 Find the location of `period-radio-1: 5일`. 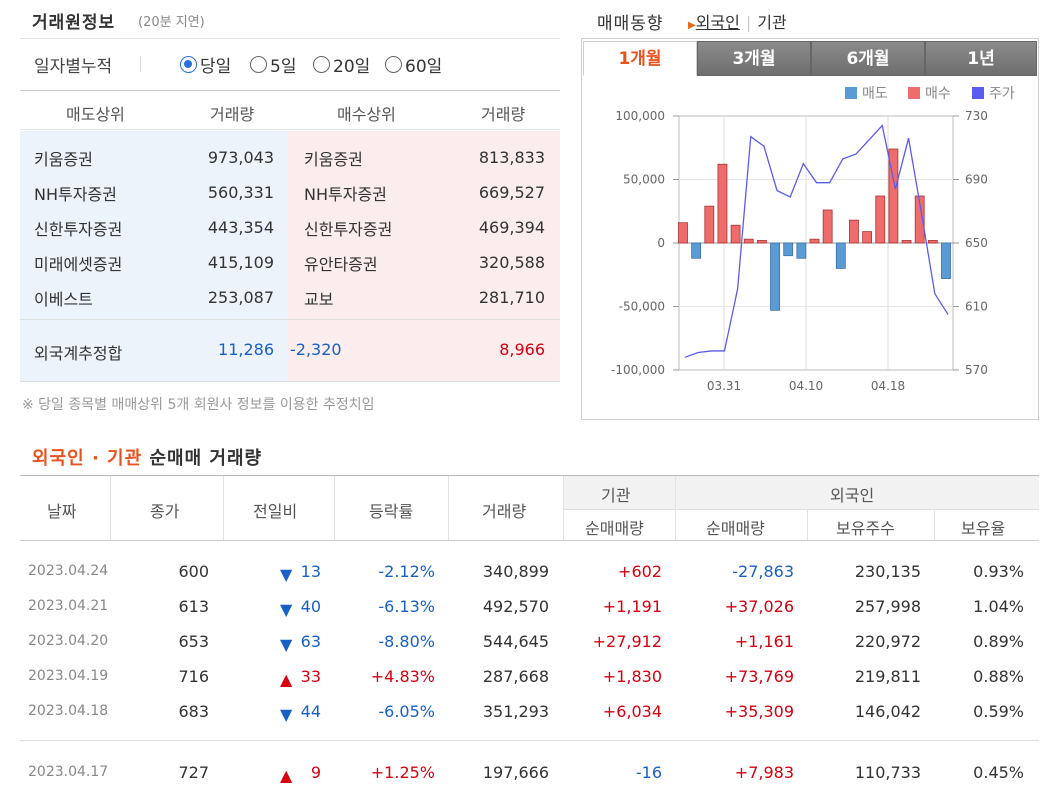

period-radio-1: 5일 is located at coordinates (273, 64).